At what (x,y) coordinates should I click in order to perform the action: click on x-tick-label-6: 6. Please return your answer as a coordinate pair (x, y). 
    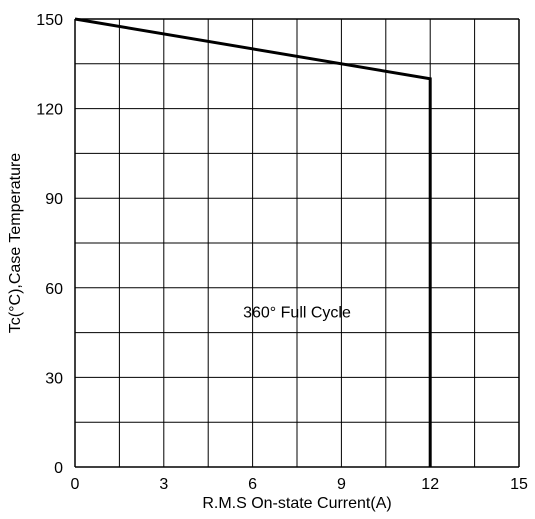
    Looking at the image, I should click on (252, 484).